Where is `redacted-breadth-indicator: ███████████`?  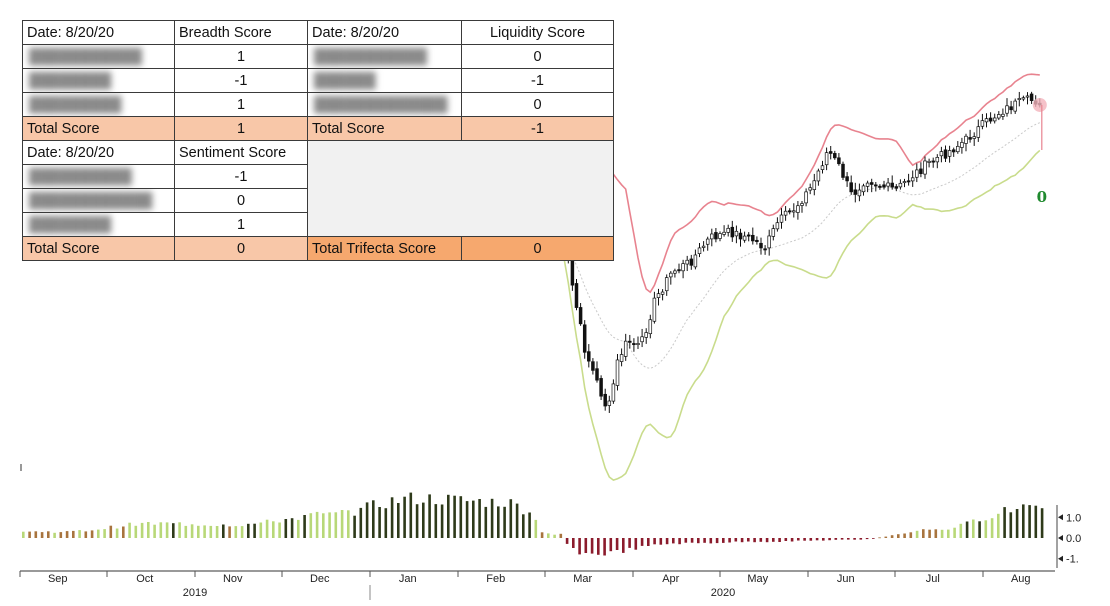 redacted-breadth-indicator: ███████████ is located at coordinates (98, 56).